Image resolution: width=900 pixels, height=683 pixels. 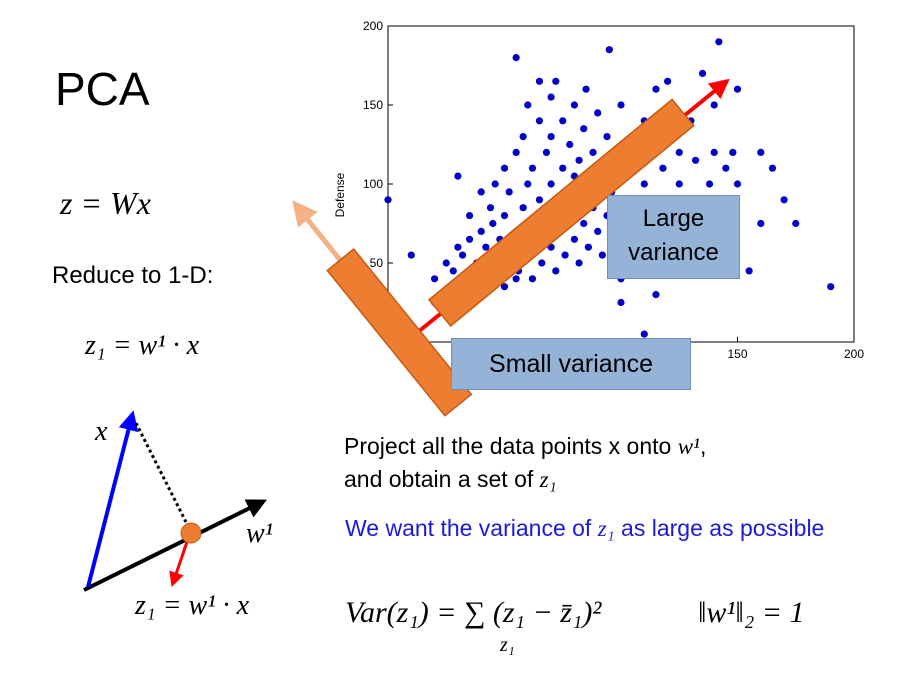 I want to click on equation-z1: z₁ = w¹ · x, so click(x=142, y=345).